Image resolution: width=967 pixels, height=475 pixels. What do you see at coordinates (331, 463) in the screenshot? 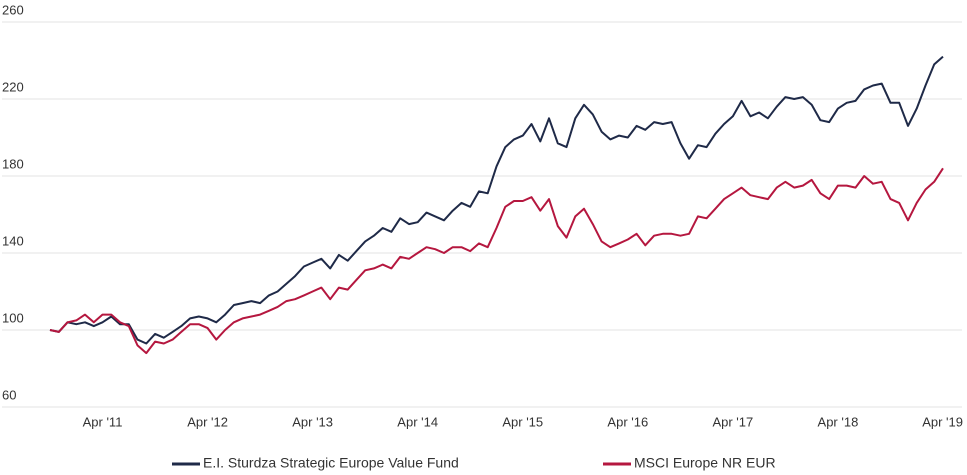
I see `legend-label: E.I. Sturdza Strategic Europe Value Fund` at bounding box center [331, 463].